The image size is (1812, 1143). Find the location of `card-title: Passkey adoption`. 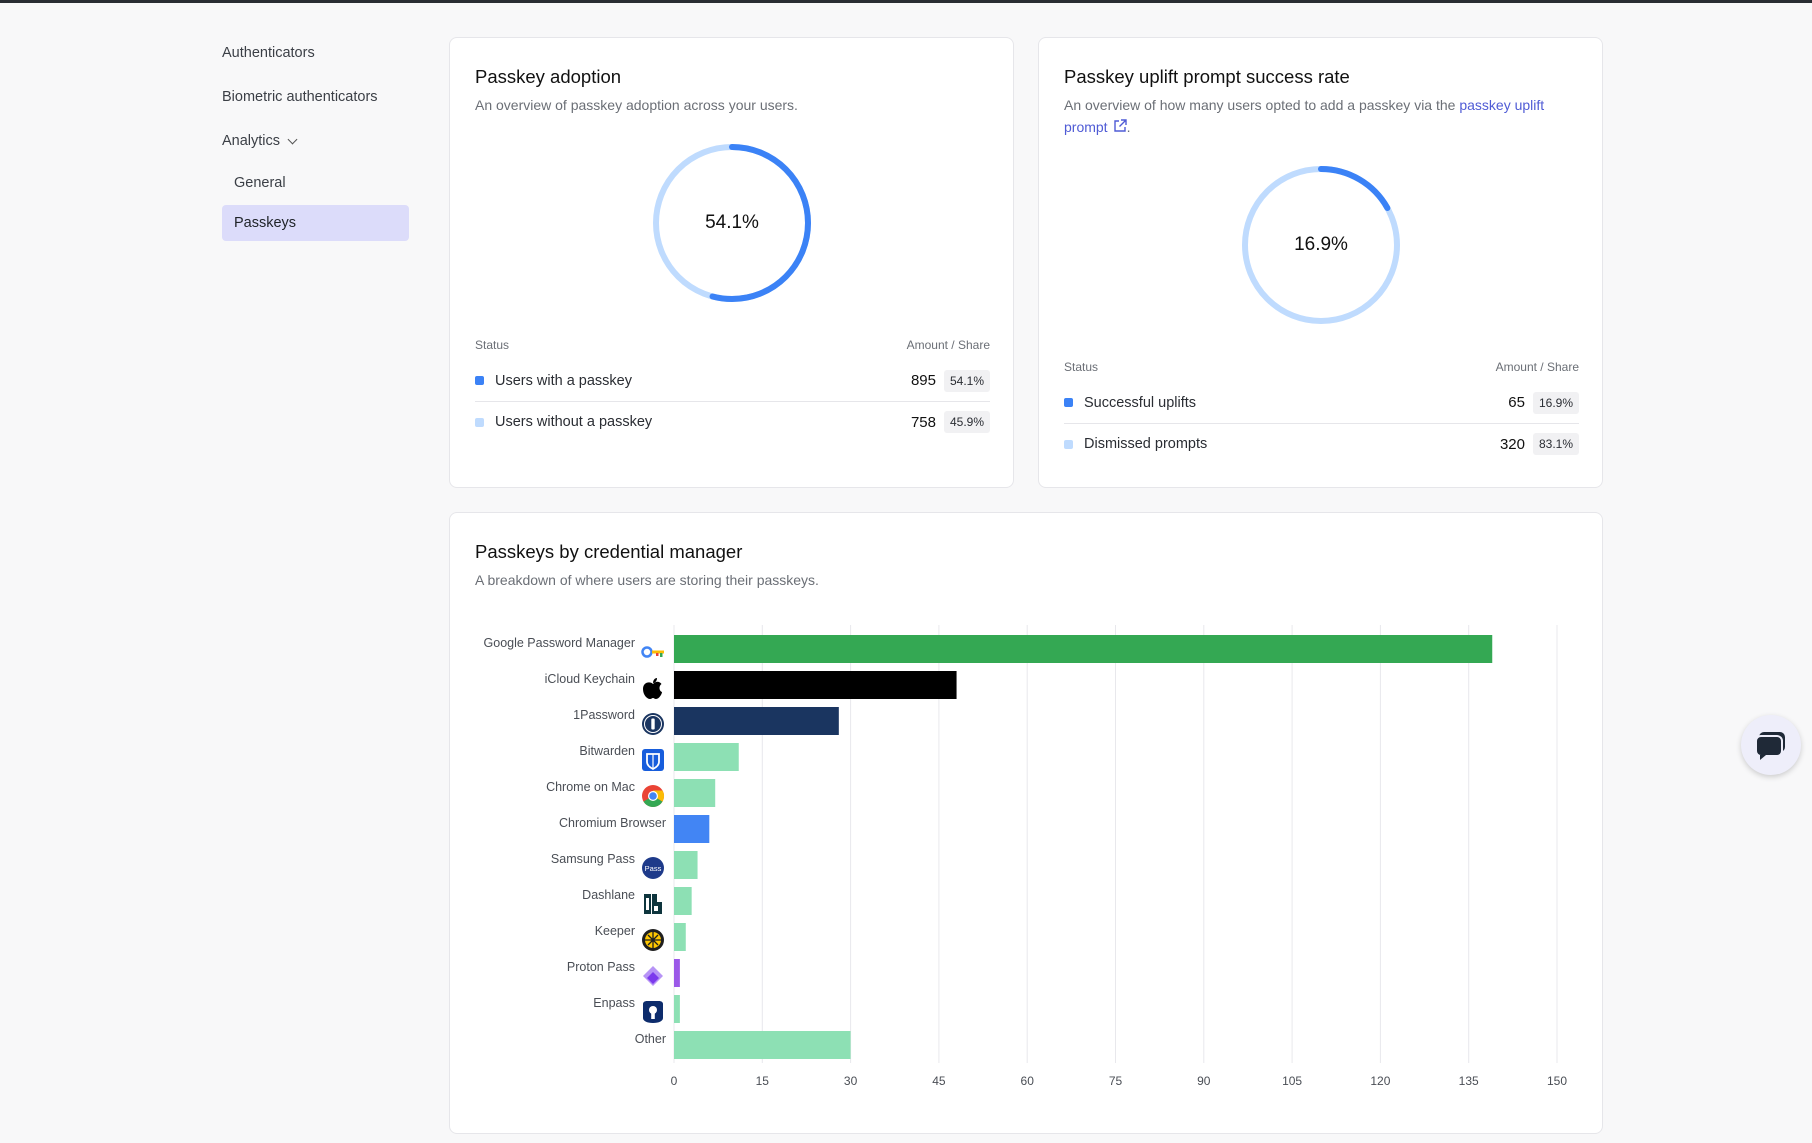

card-title: Passkey adoption is located at coordinates (548, 76).